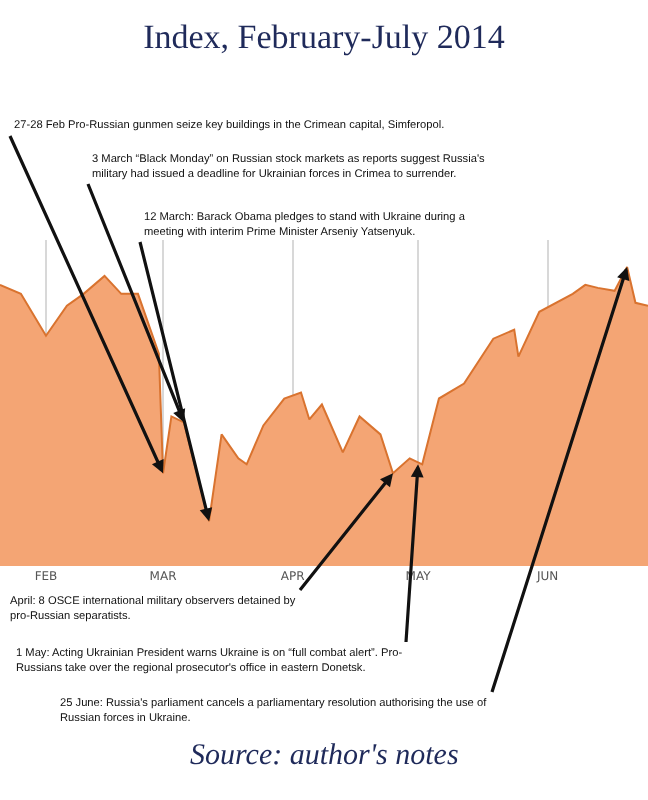 The height and width of the screenshot is (800, 648). I want to click on source-note: Source: author's notes, so click(324, 756).